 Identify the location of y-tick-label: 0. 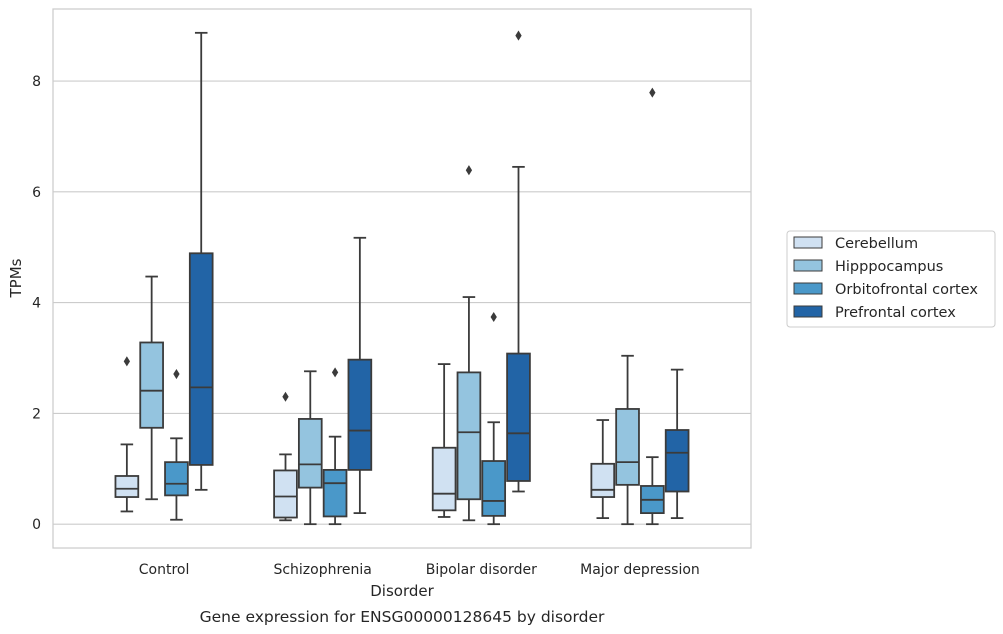
(36, 525).